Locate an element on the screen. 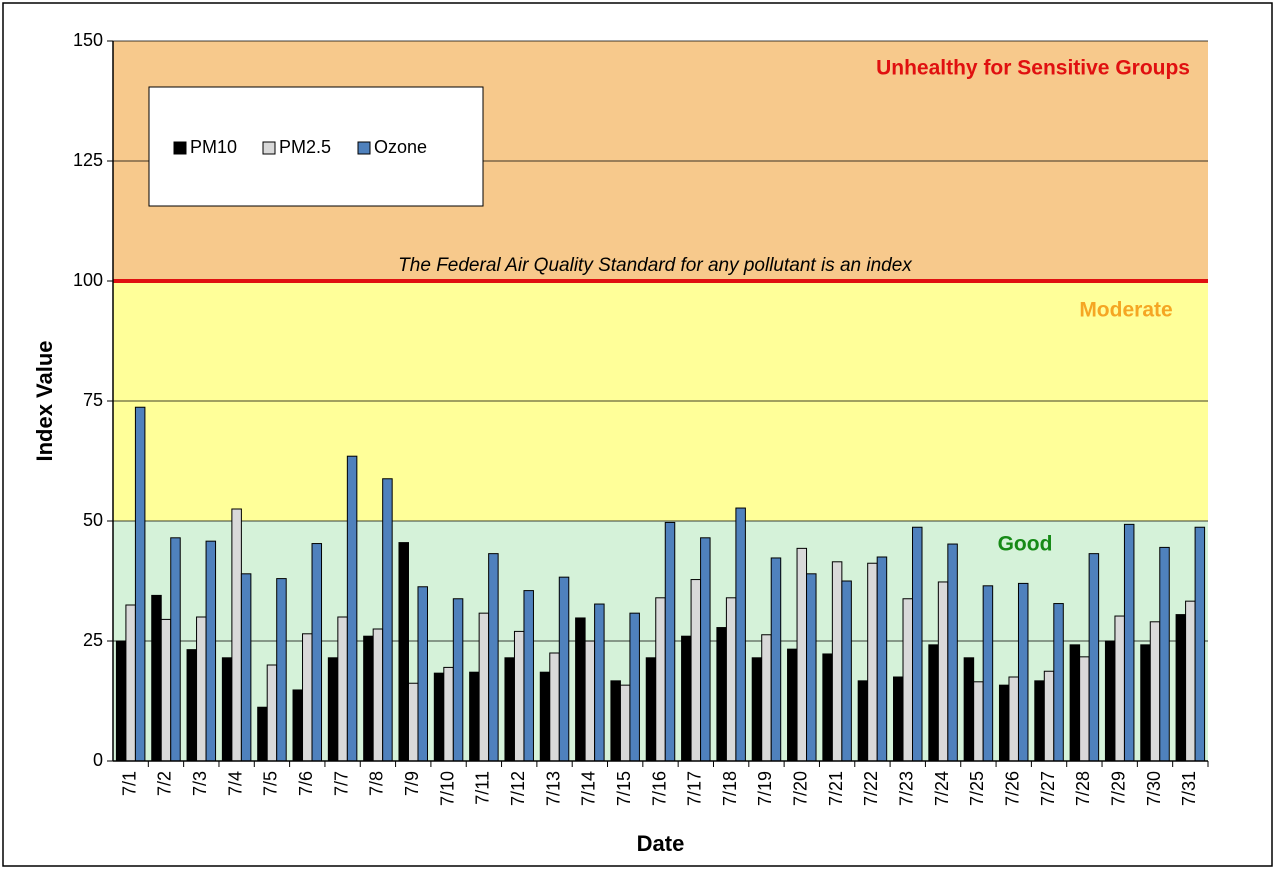 The image size is (1276, 874). x-tick-label: 7/25 is located at coordinates (977, 788).